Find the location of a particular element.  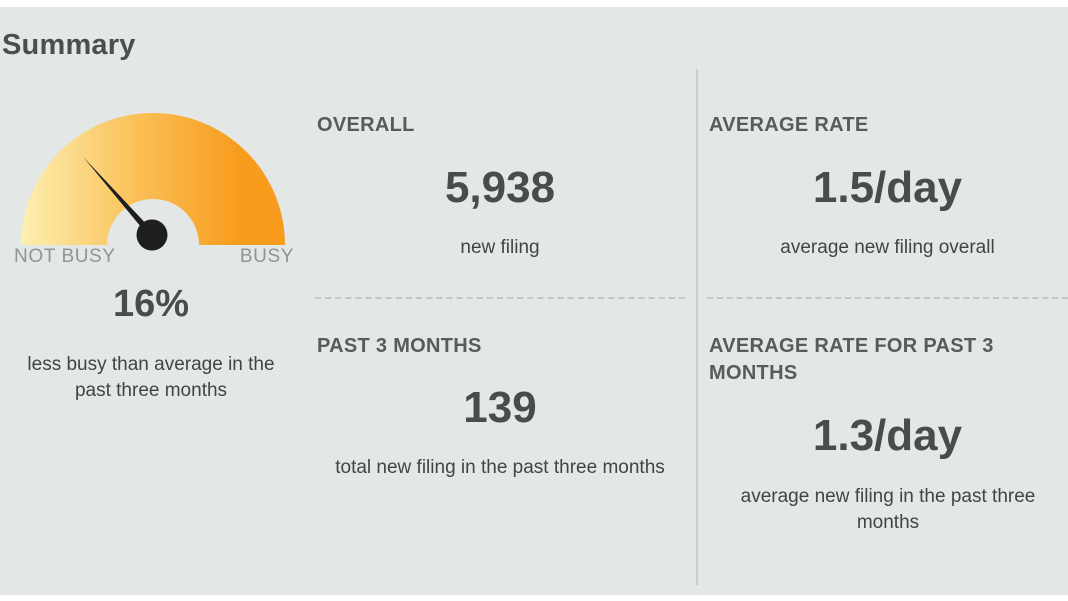

stat-label-past-3-months: PAST 3 MONTHS is located at coordinates (399, 346).